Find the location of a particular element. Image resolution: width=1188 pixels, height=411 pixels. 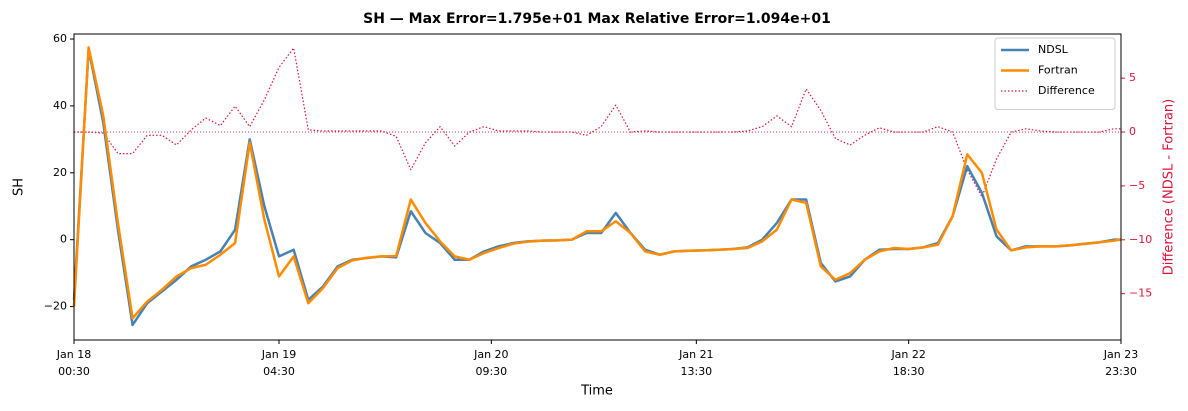

x-tick-label: Jan 19 04:30 is located at coordinates (278, 363).